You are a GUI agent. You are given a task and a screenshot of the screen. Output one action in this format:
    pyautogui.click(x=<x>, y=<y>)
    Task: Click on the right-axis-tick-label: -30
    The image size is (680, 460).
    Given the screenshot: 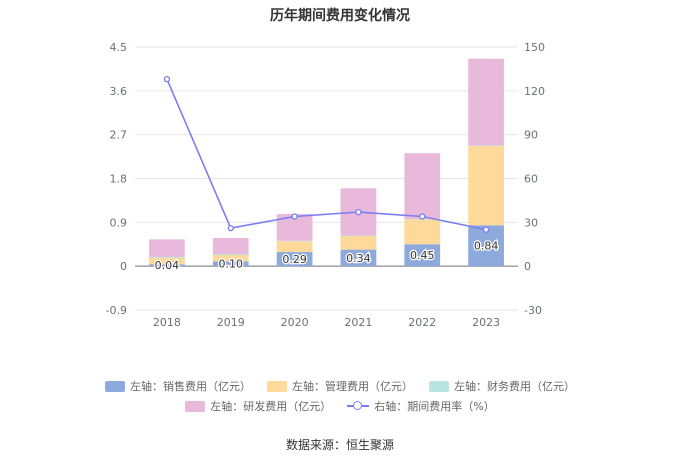 What is the action you would take?
    pyautogui.click(x=533, y=310)
    